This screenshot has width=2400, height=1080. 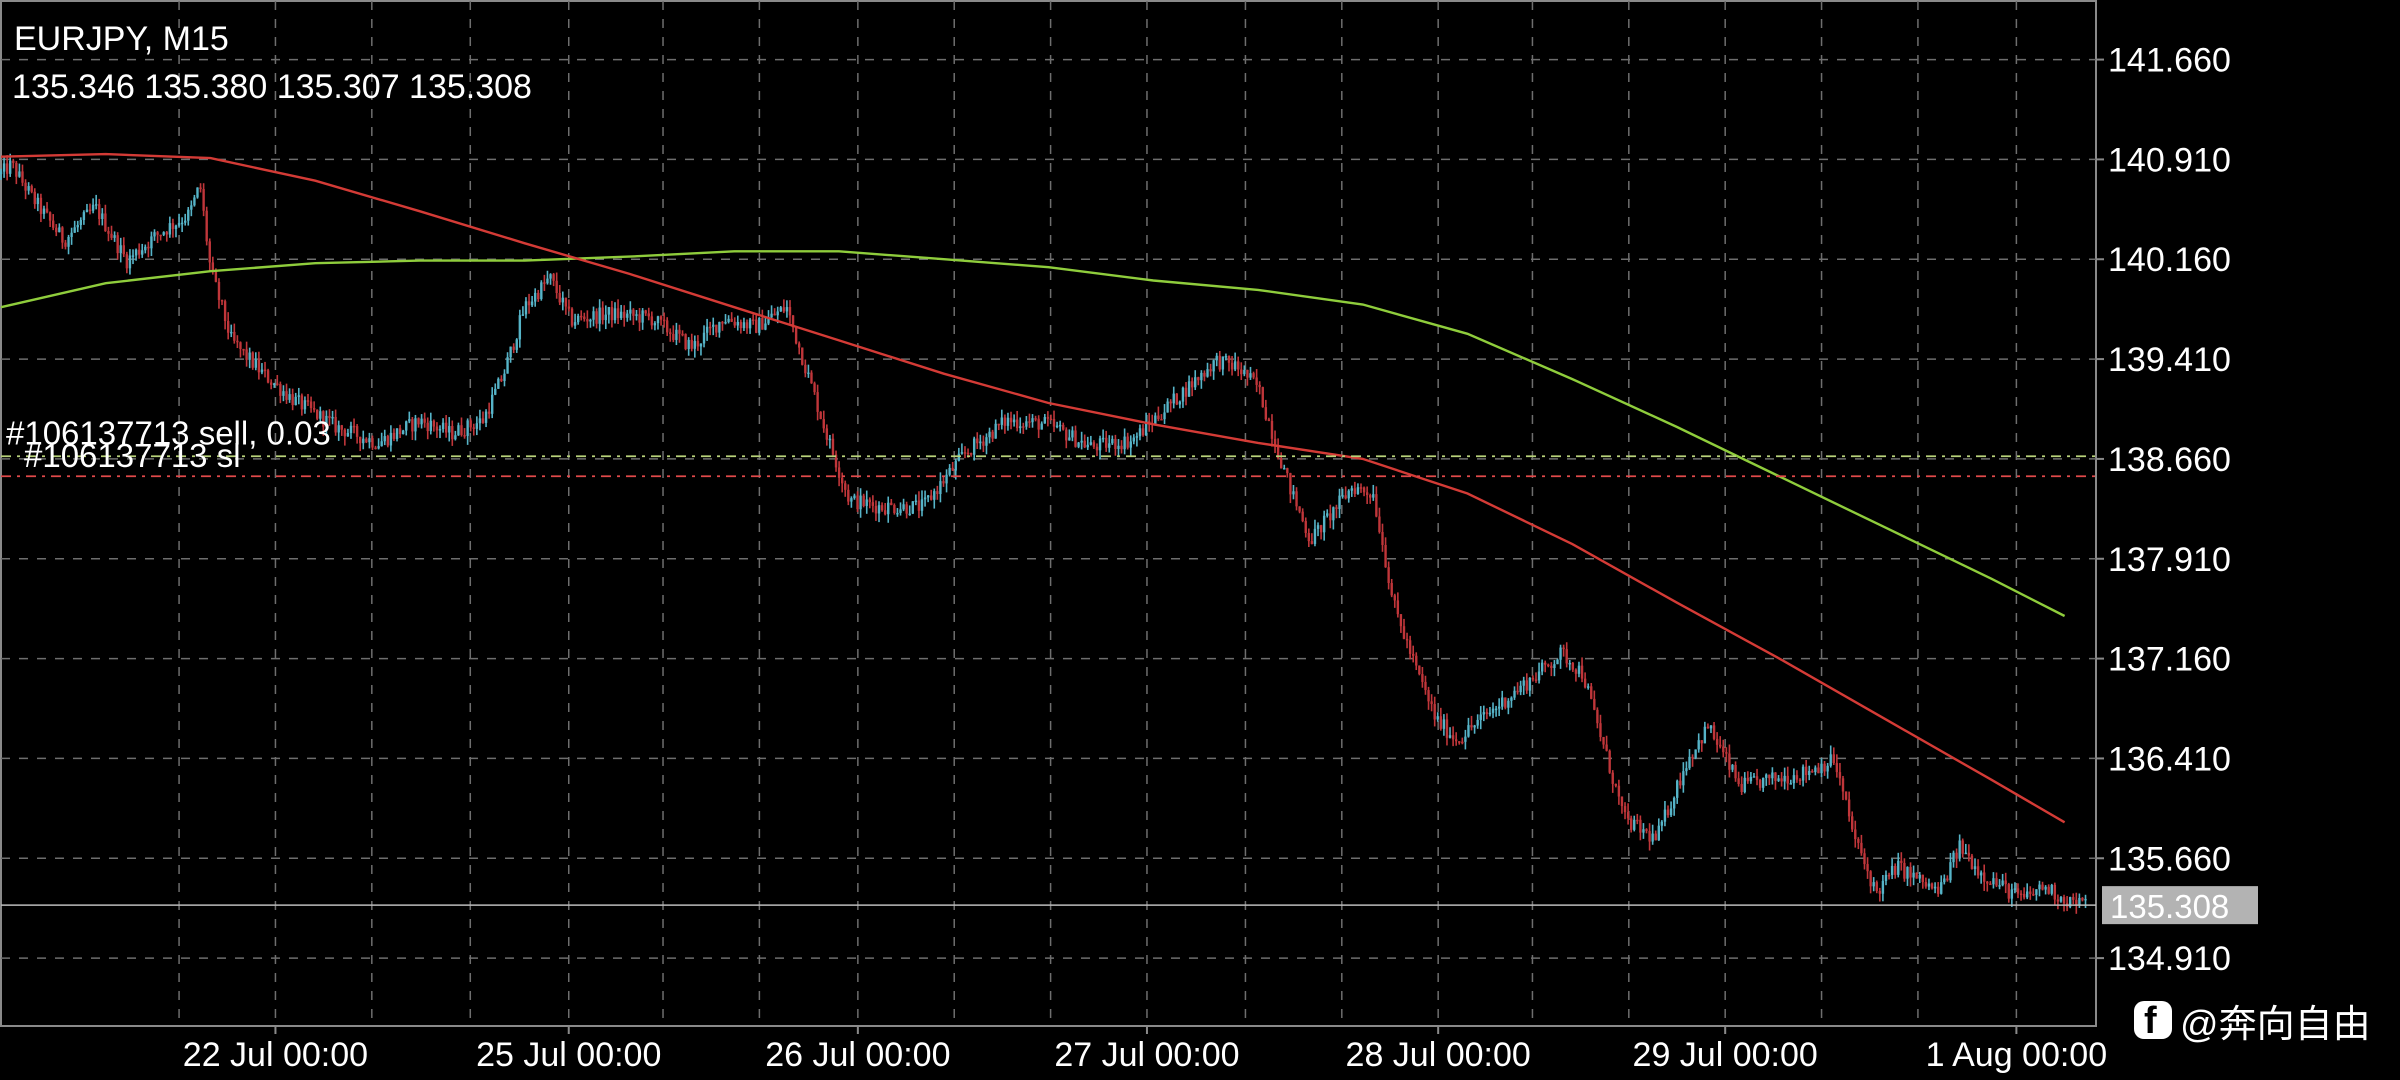 What do you see at coordinates (1146, 1055) in the screenshot?
I see `x-tick-label: 27 Jul 00:00` at bounding box center [1146, 1055].